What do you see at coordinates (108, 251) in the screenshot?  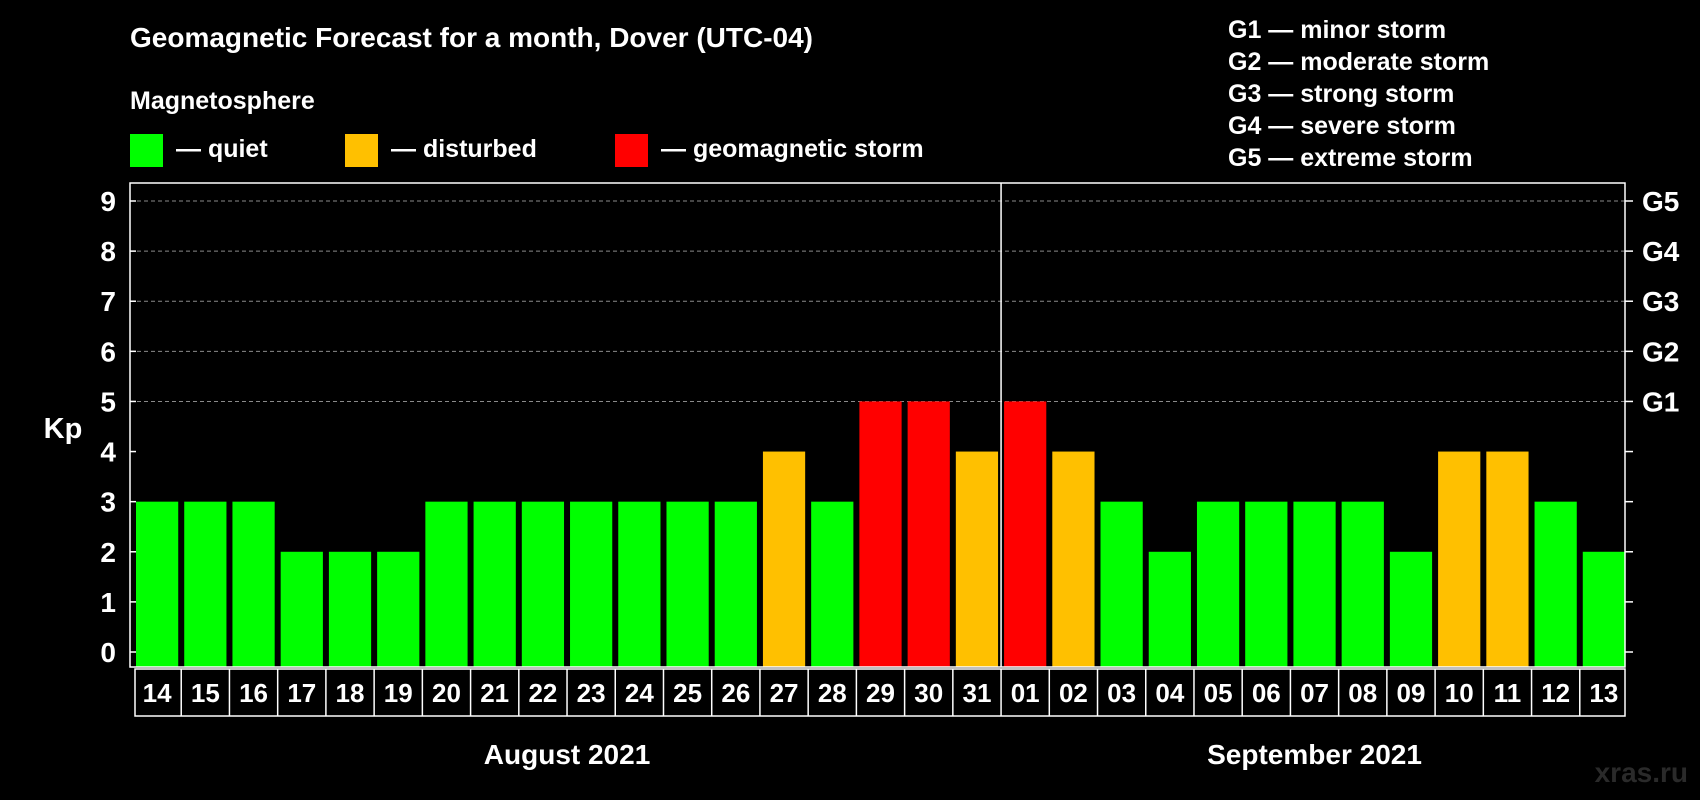 I see `y-tick-label: 8` at bounding box center [108, 251].